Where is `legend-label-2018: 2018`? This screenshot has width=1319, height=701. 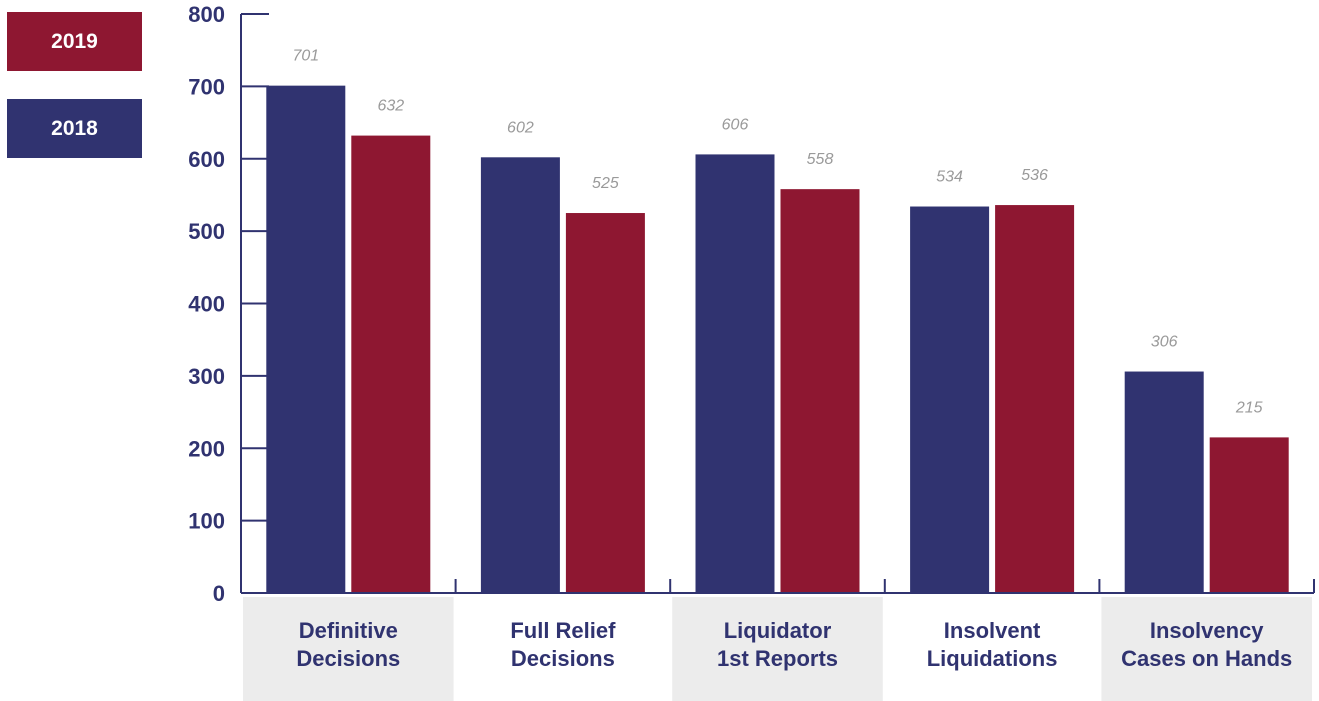
legend-label-2018: 2018 is located at coordinates (74, 128).